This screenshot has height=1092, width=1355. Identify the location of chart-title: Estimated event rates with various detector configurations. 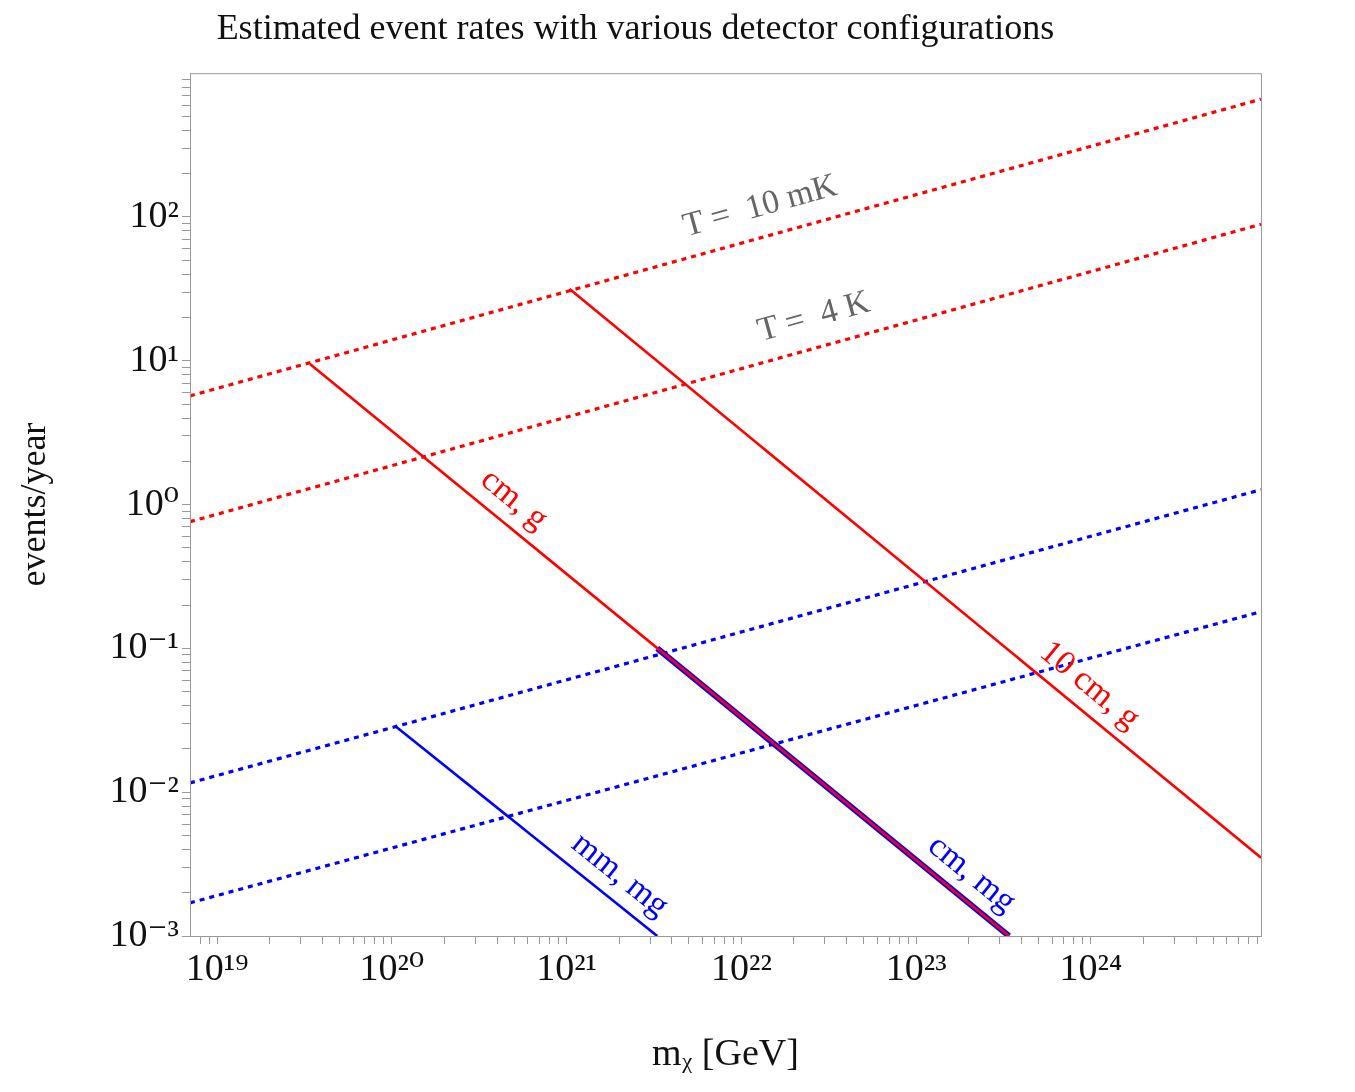
(635, 27).